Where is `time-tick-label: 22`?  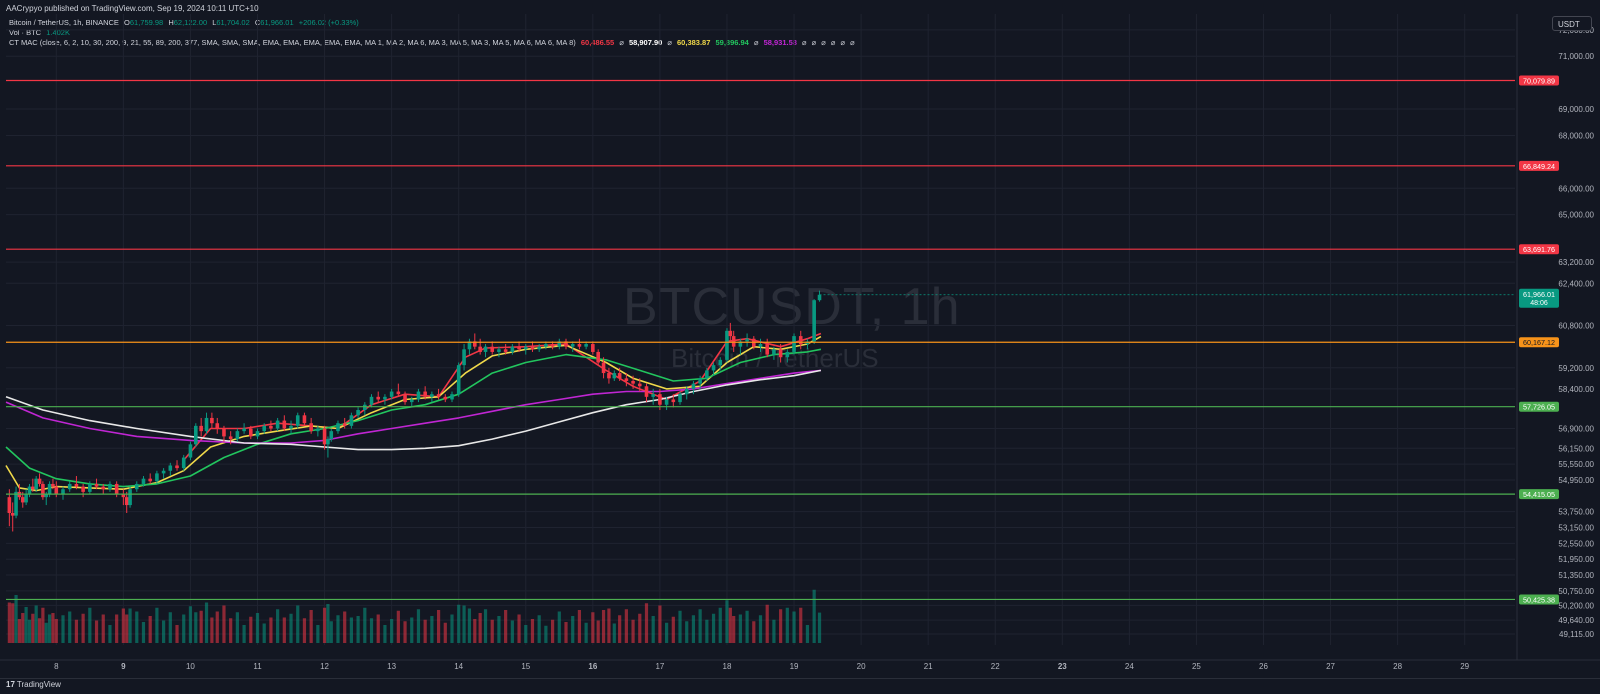
time-tick-label: 22 is located at coordinates (995, 666).